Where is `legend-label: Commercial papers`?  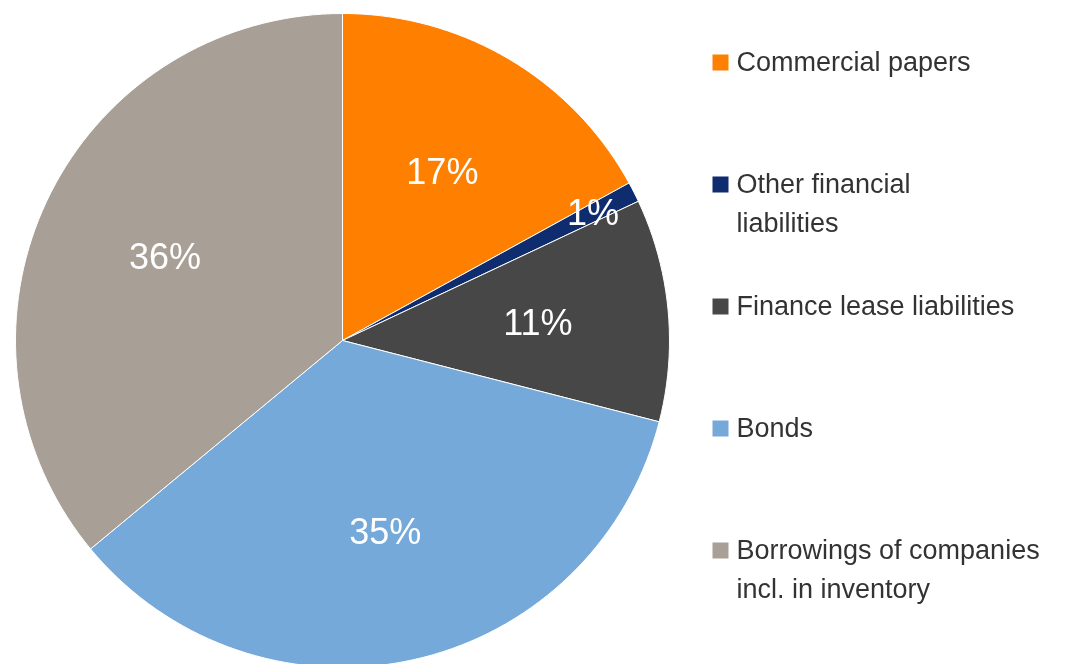 legend-label: Commercial papers is located at coordinates (853, 61).